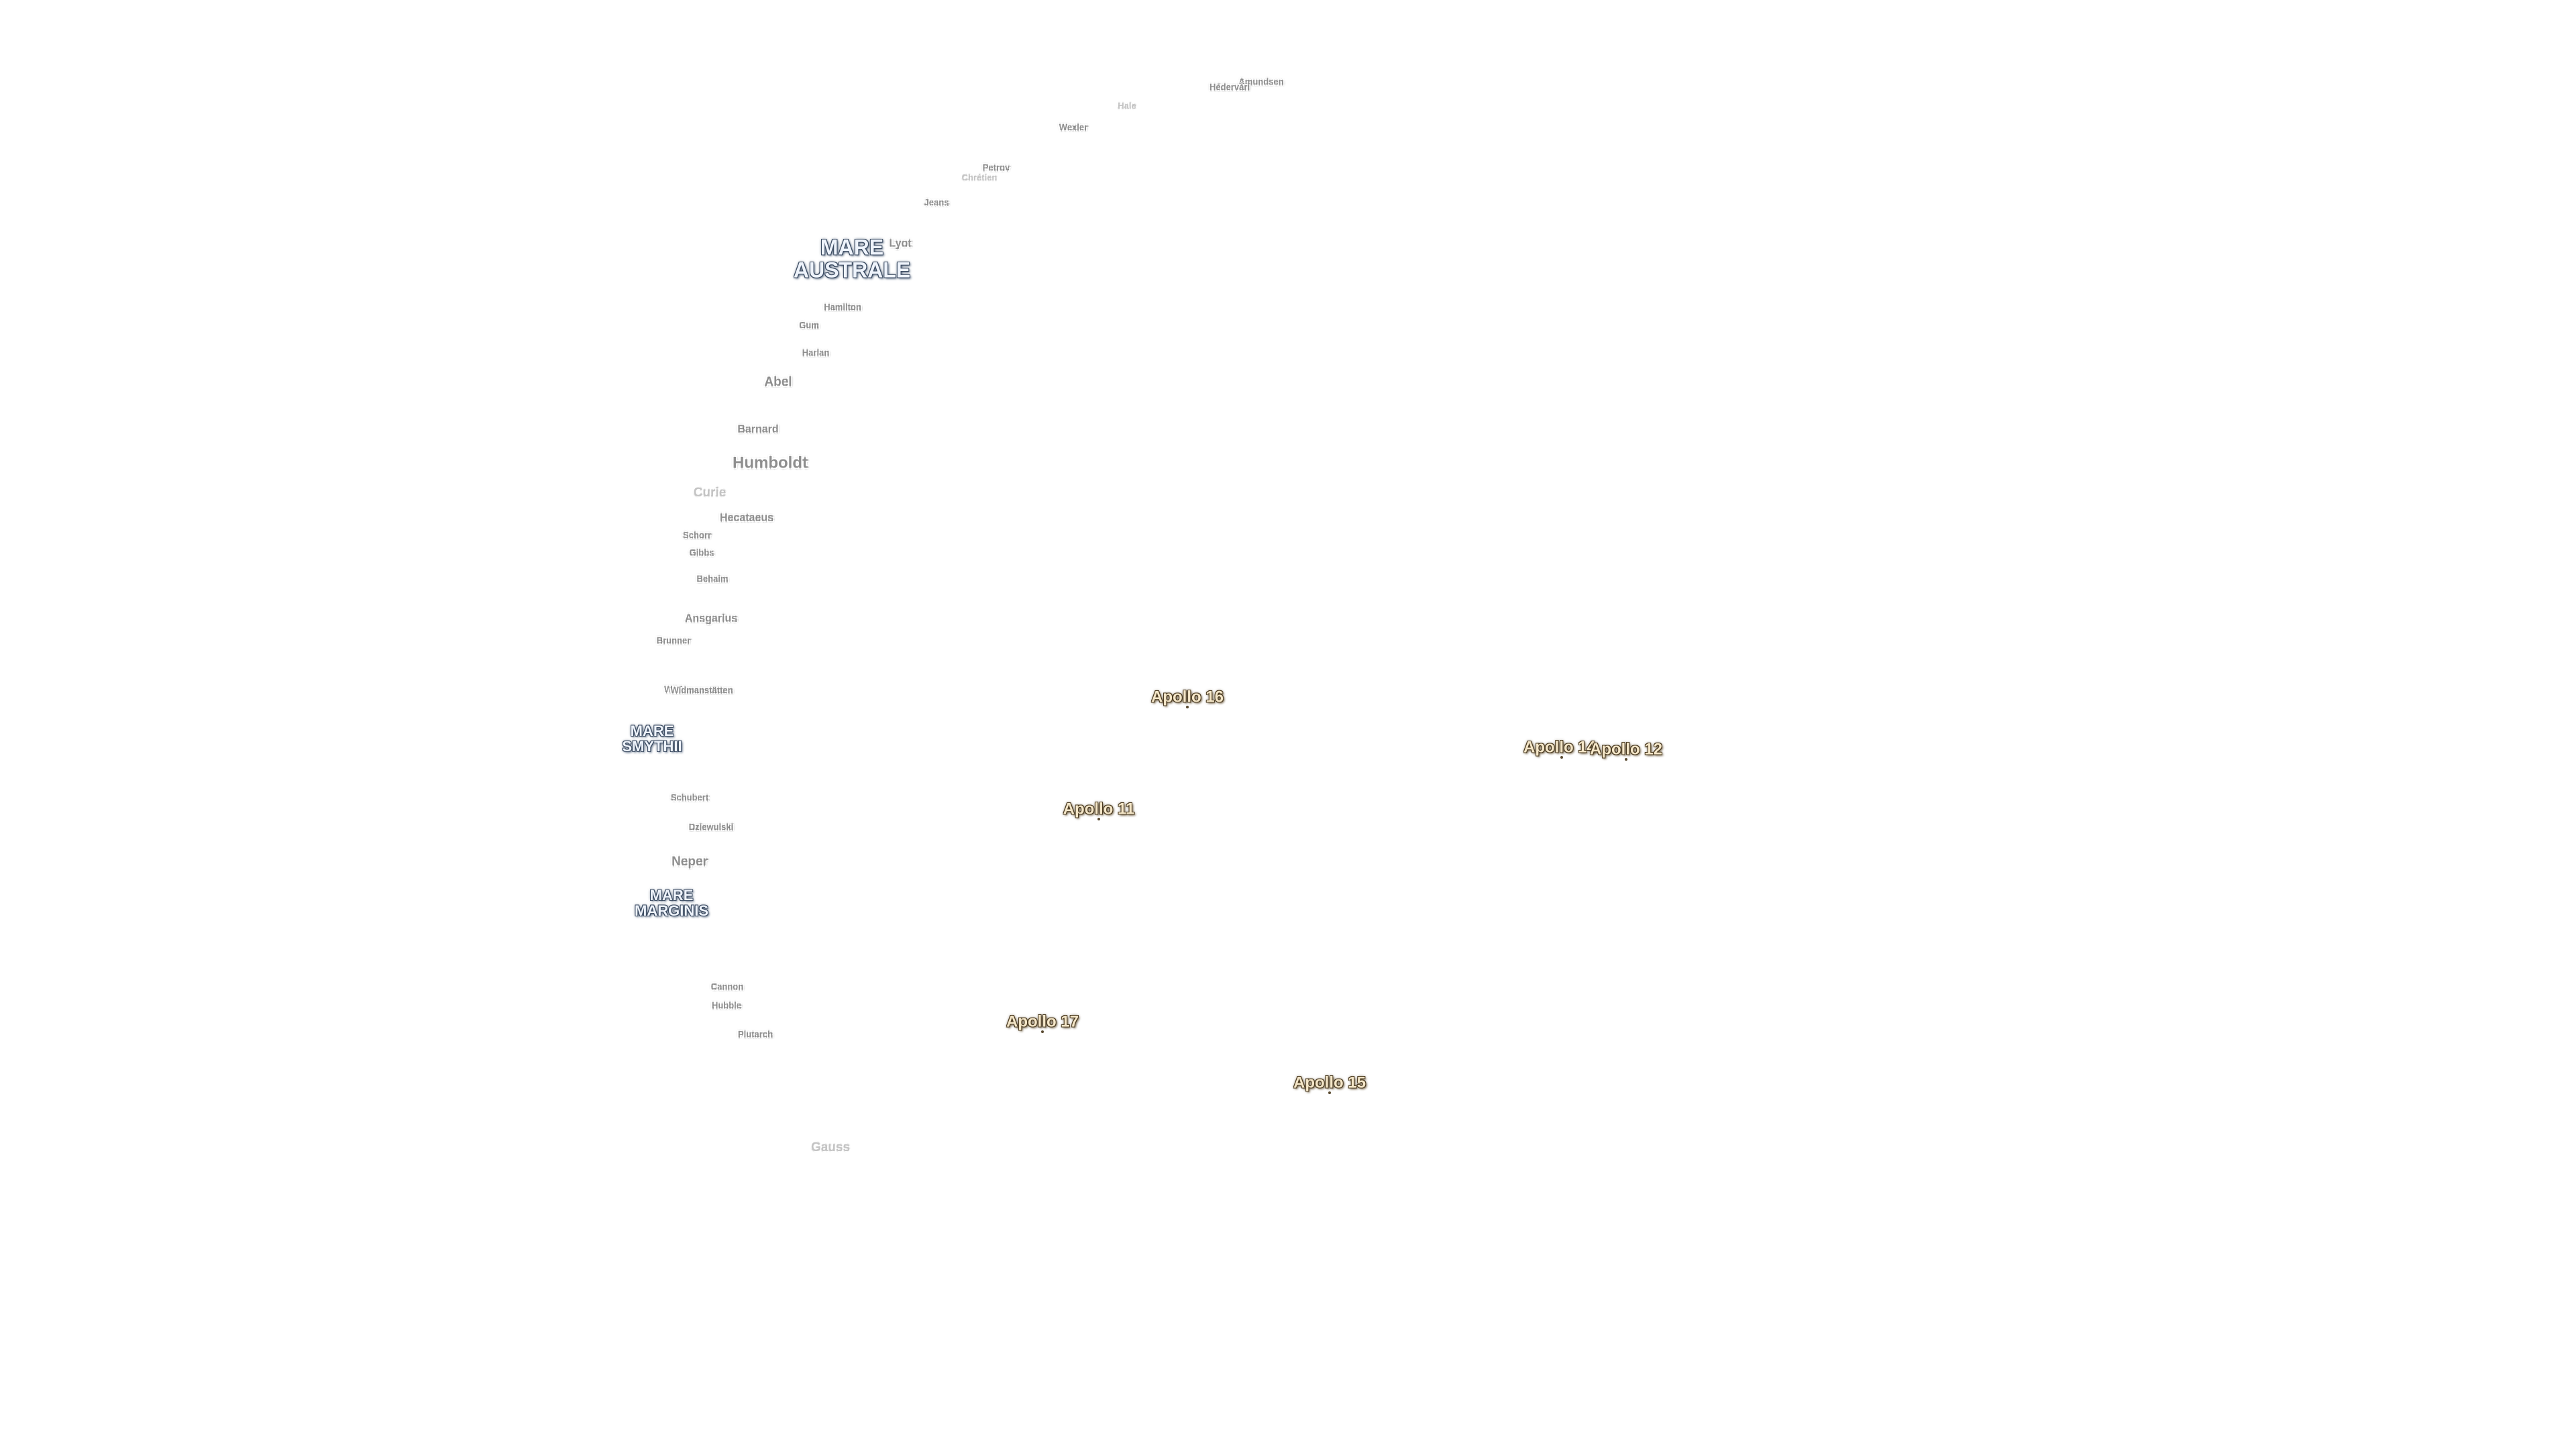 The image size is (2576, 1449). Describe the element at coordinates (1042, 1031) in the screenshot. I see `apollo-17-marker` at that location.